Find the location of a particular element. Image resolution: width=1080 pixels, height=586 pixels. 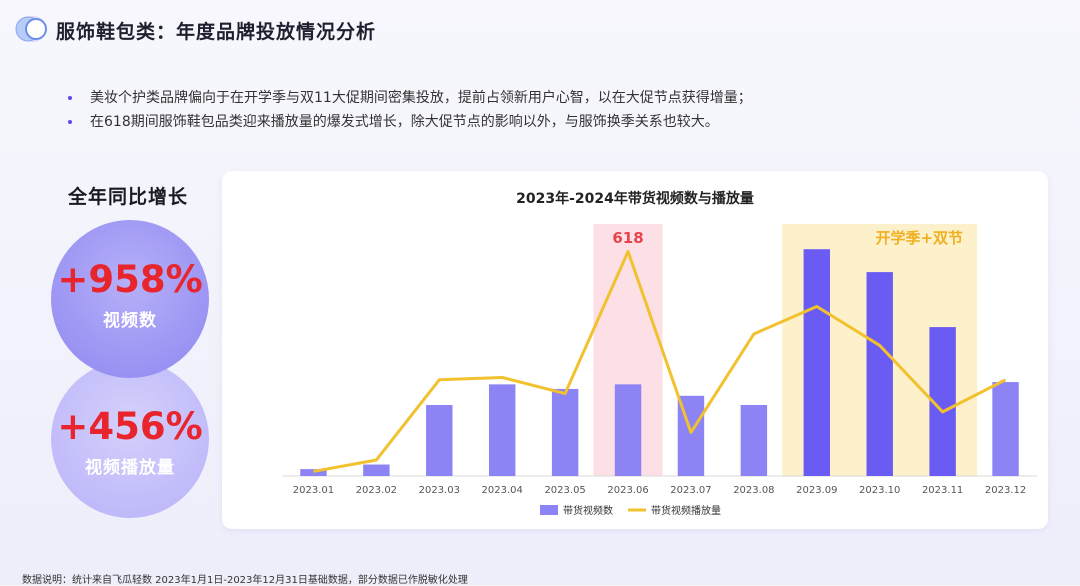

play-growth-value: +456% is located at coordinates (130, 426).